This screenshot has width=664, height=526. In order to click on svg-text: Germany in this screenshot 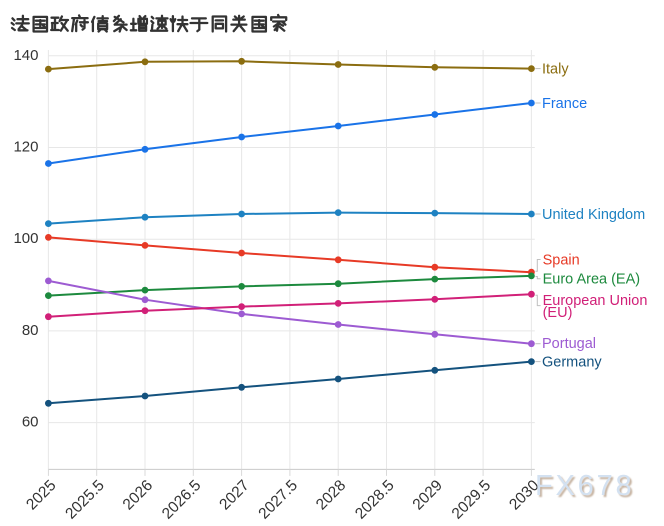, I will do `click(572, 363)`.